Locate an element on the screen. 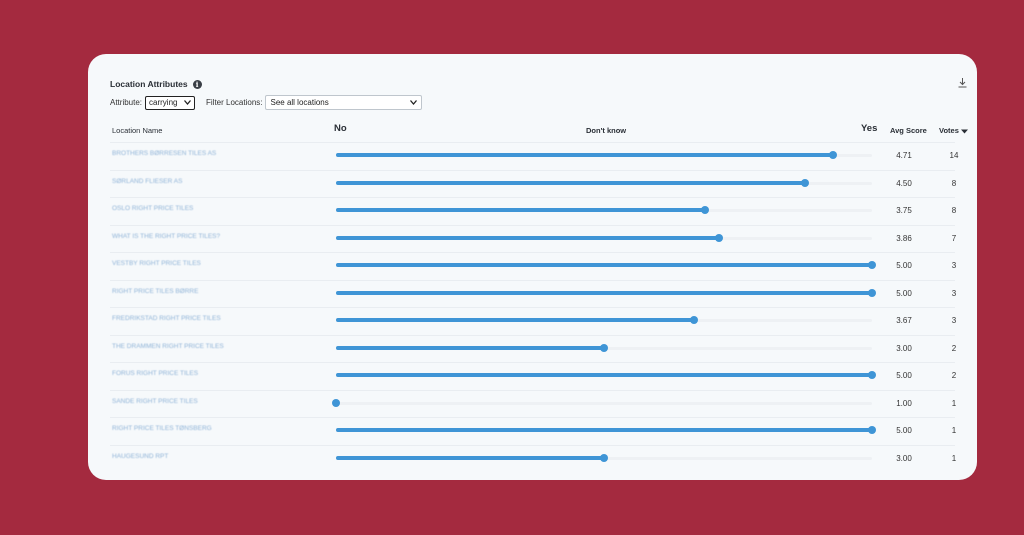 The width and height of the screenshot is (1024, 535). attribute-select: carrying is located at coordinates (170, 102).